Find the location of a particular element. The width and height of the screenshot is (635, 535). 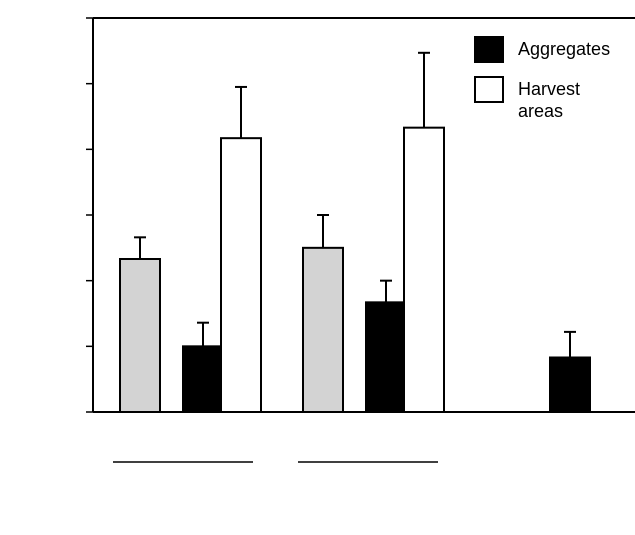

legend-label: Harvest areas is located at coordinates (549, 100).